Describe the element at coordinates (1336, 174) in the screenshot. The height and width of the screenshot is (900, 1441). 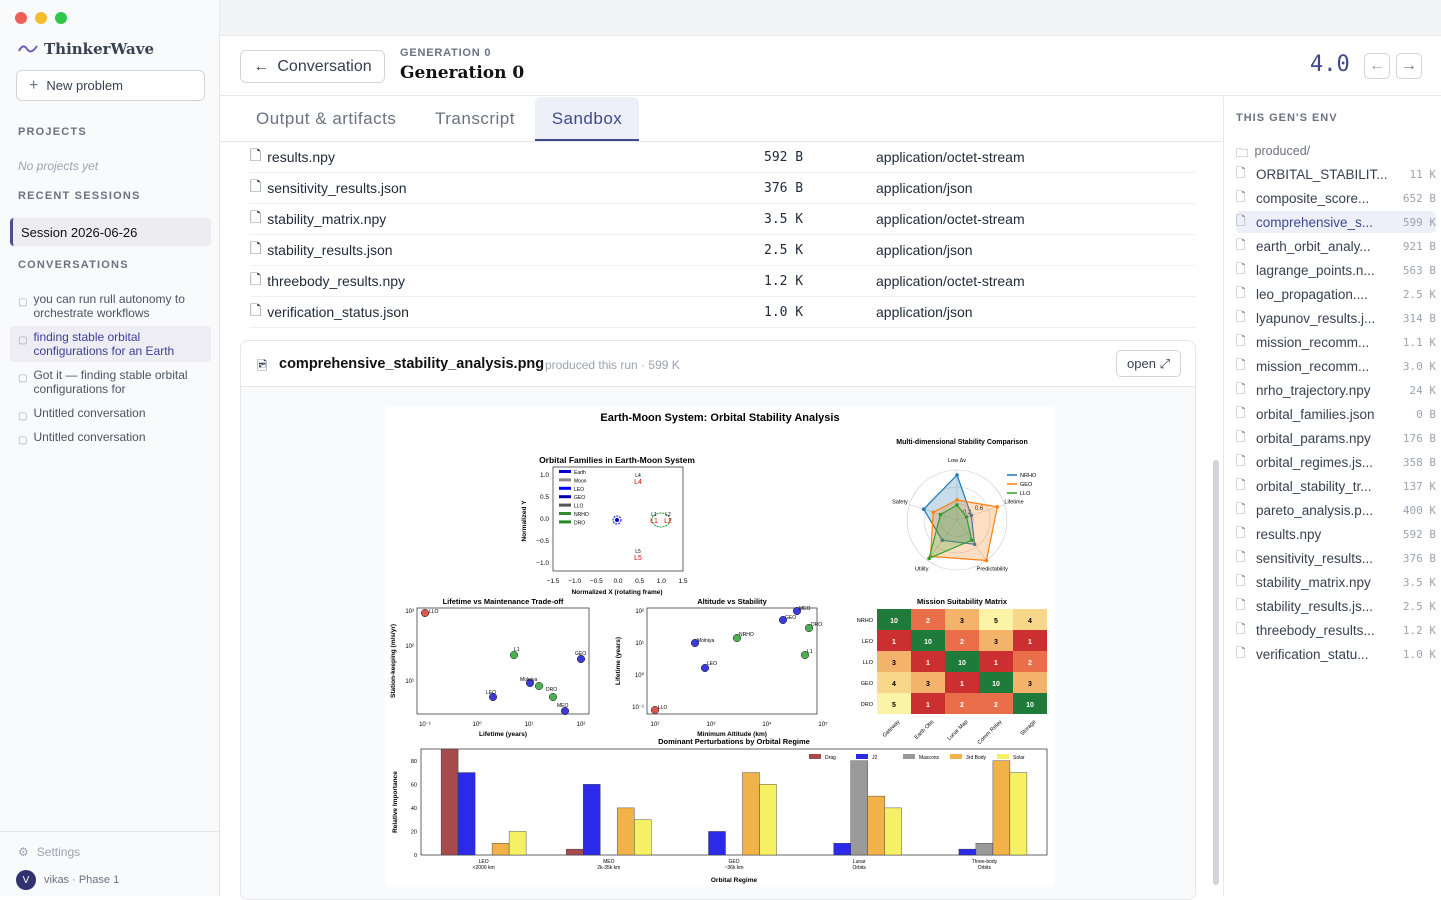
I see `env-file-item: 🗋 ORBITAL_STABILIT... 11 K` at that location.